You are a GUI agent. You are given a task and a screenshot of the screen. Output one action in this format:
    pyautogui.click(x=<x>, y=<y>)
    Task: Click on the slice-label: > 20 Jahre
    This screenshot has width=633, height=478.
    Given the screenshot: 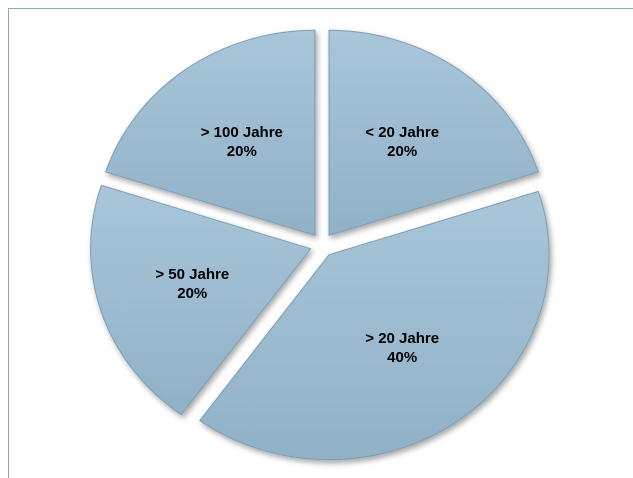 What is the action you would take?
    pyautogui.click(x=402, y=338)
    